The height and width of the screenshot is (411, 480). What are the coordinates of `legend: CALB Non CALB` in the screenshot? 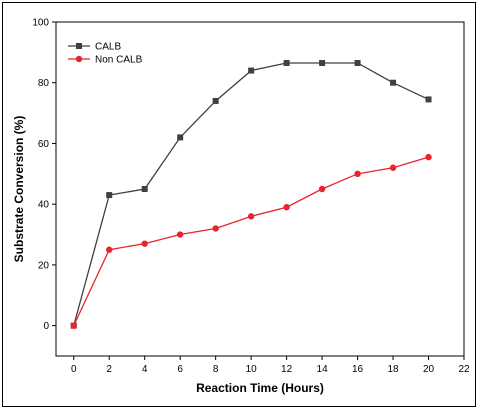 It's located at (105, 54).